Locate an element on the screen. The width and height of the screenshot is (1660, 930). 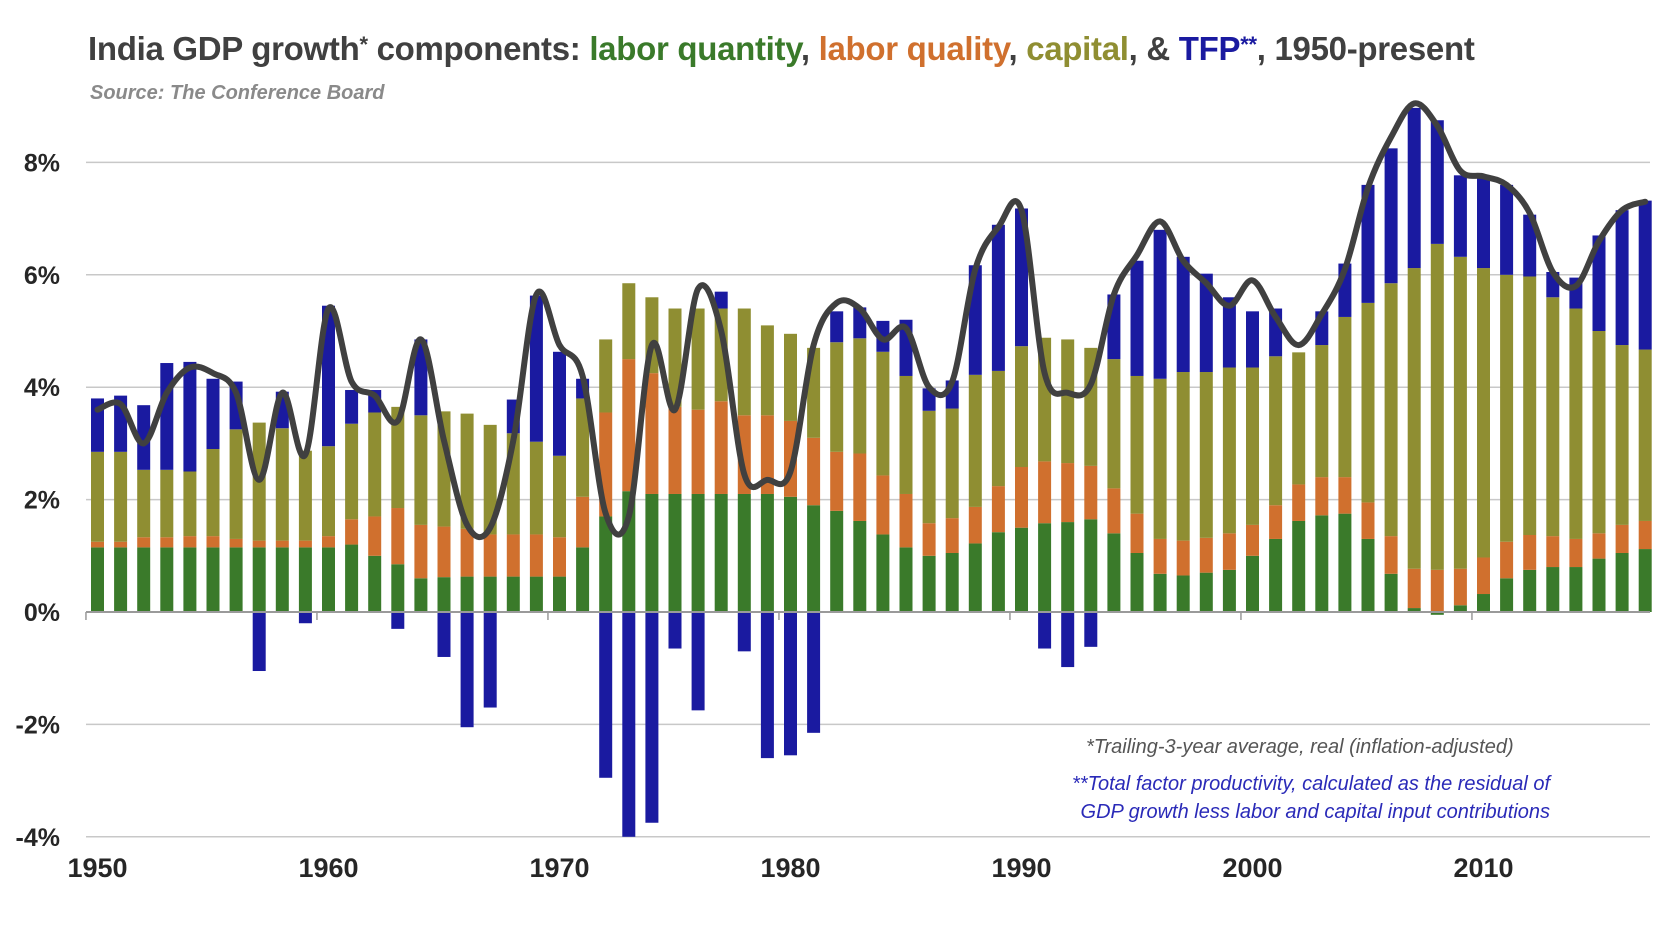
title-mid: components: is located at coordinates (478, 48).